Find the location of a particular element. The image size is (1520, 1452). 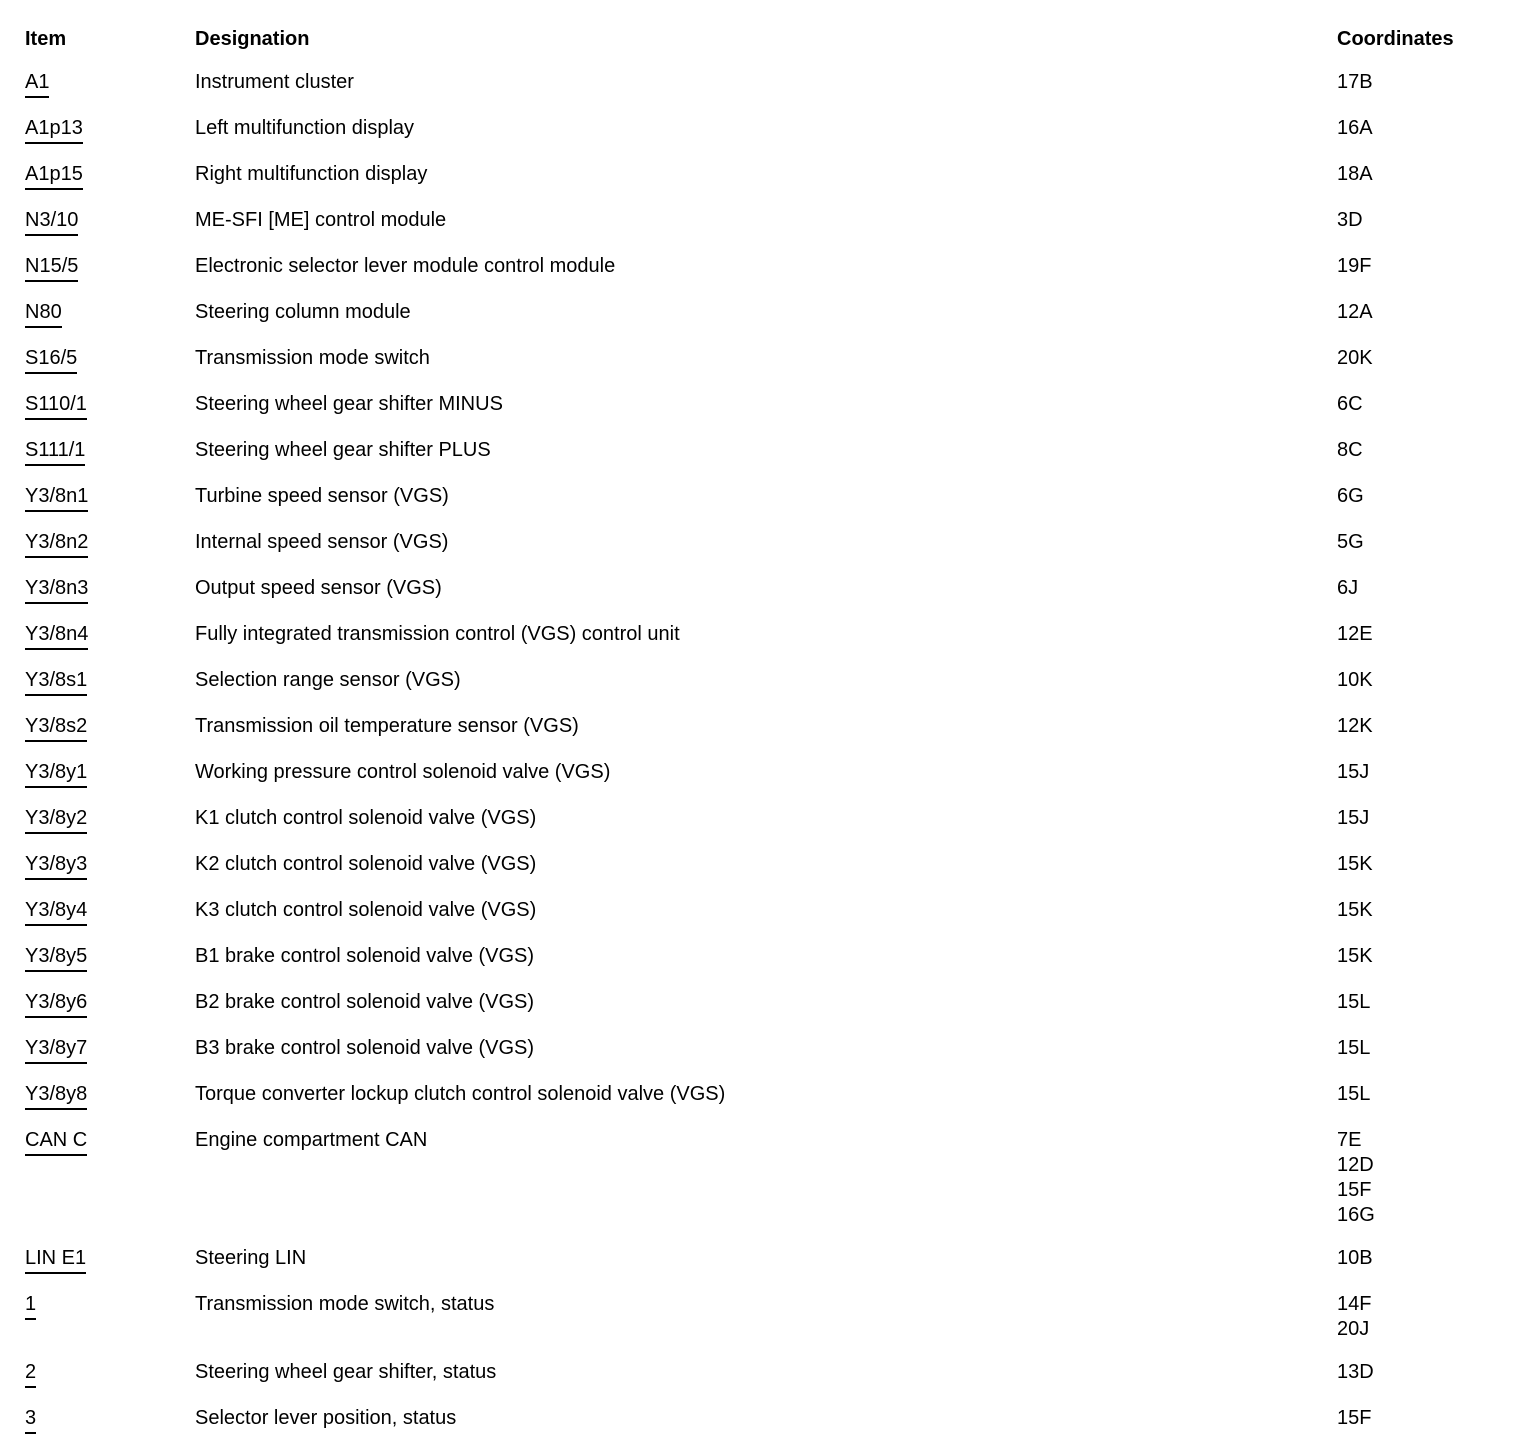

item-link: Y3/8y2 is located at coordinates (56, 820).